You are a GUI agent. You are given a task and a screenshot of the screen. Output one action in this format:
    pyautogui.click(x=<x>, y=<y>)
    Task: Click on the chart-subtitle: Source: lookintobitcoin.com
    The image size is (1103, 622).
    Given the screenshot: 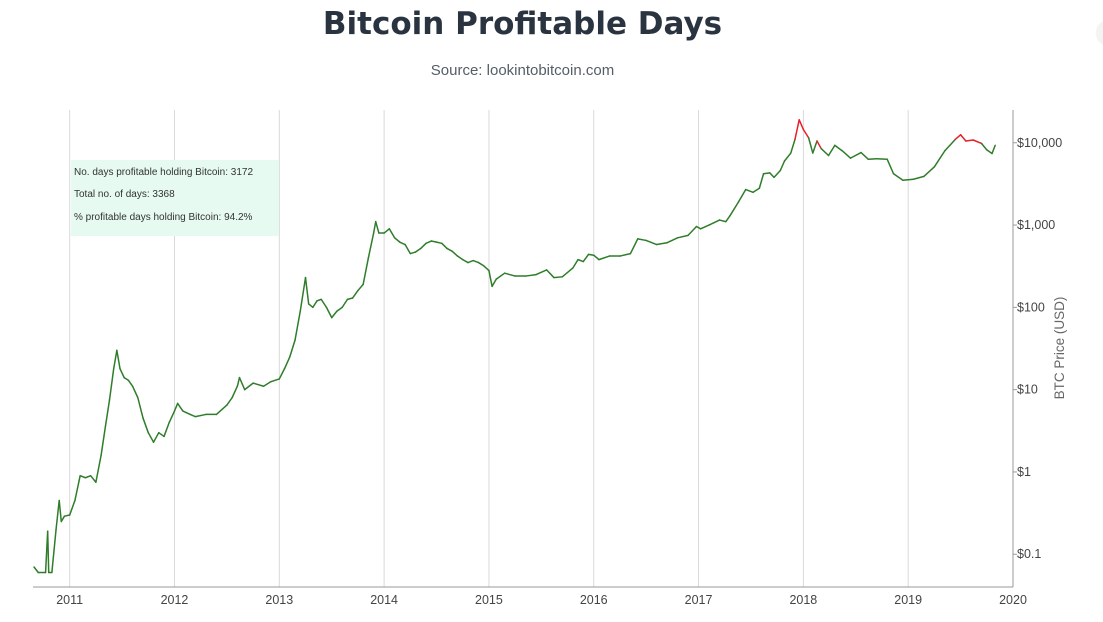 What is the action you would take?
    pyautogui.click(x=522, y=70)
    